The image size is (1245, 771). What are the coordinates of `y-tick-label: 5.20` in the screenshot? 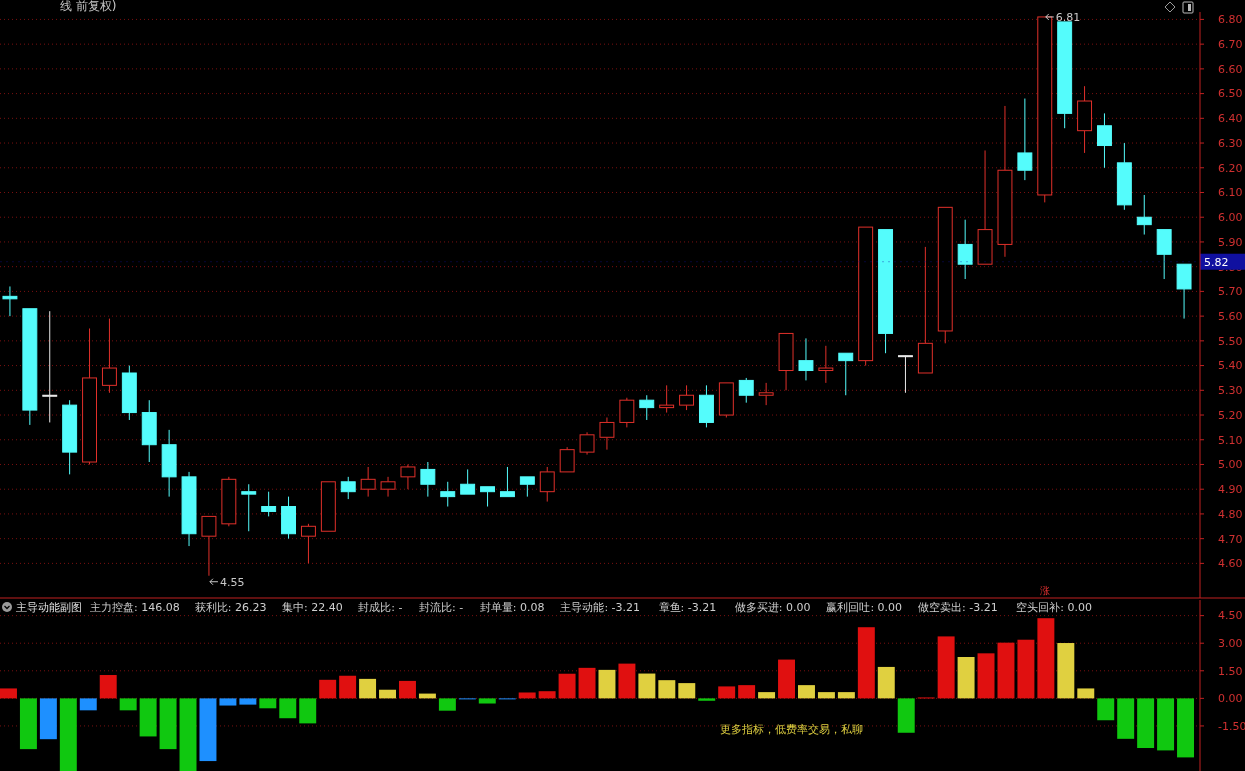 It's located at (1230, 415).